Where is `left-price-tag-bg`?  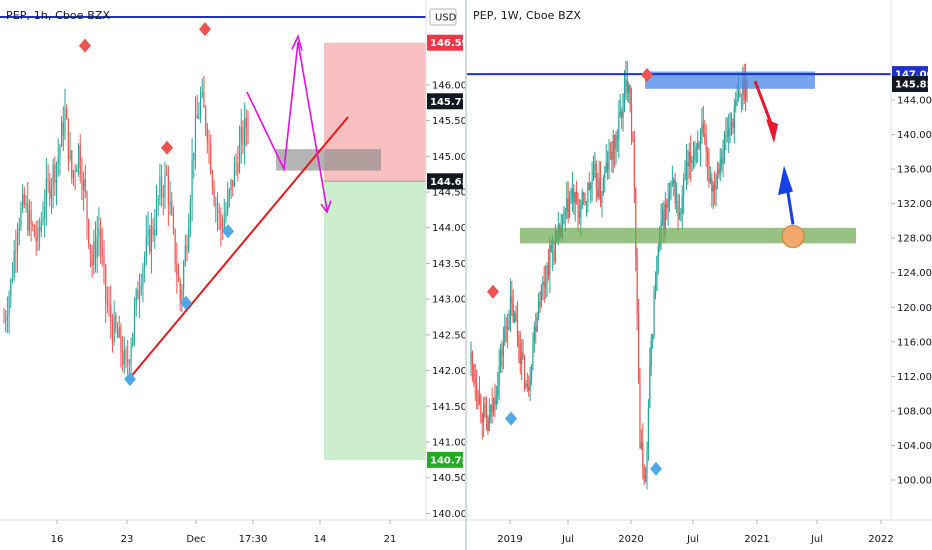 left-price-tag-bg is located at coordinates (445, 459).